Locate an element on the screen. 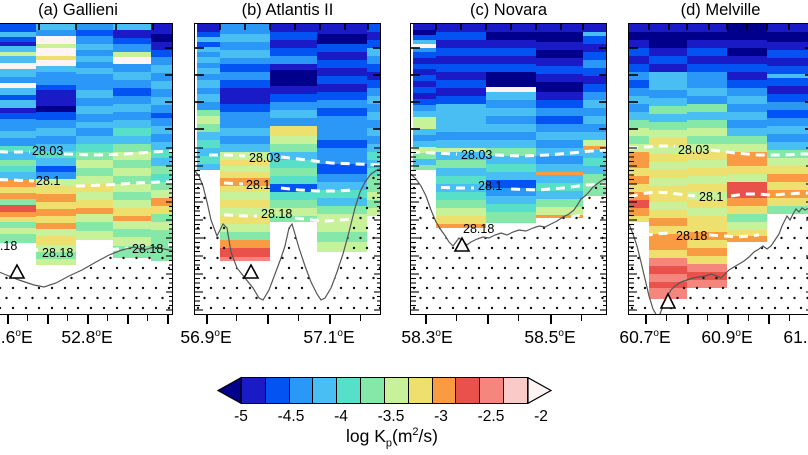 The image size is (808, 455). colorbar-title-prefix: log K is located at coordinates (366, 436).